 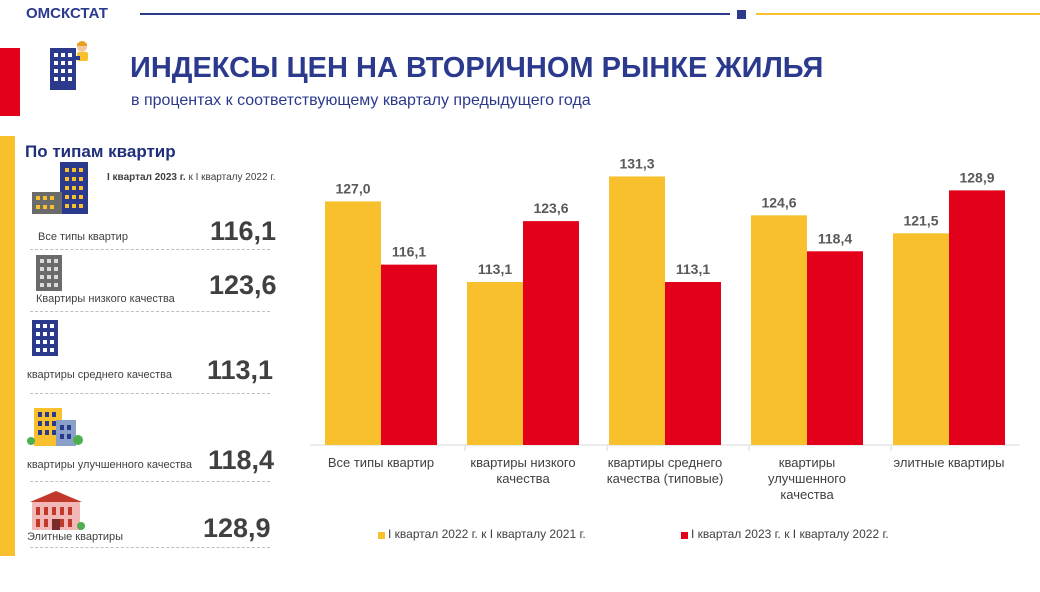 I want to click on panel-title: По типам квартир, so click(x=100, y=151).